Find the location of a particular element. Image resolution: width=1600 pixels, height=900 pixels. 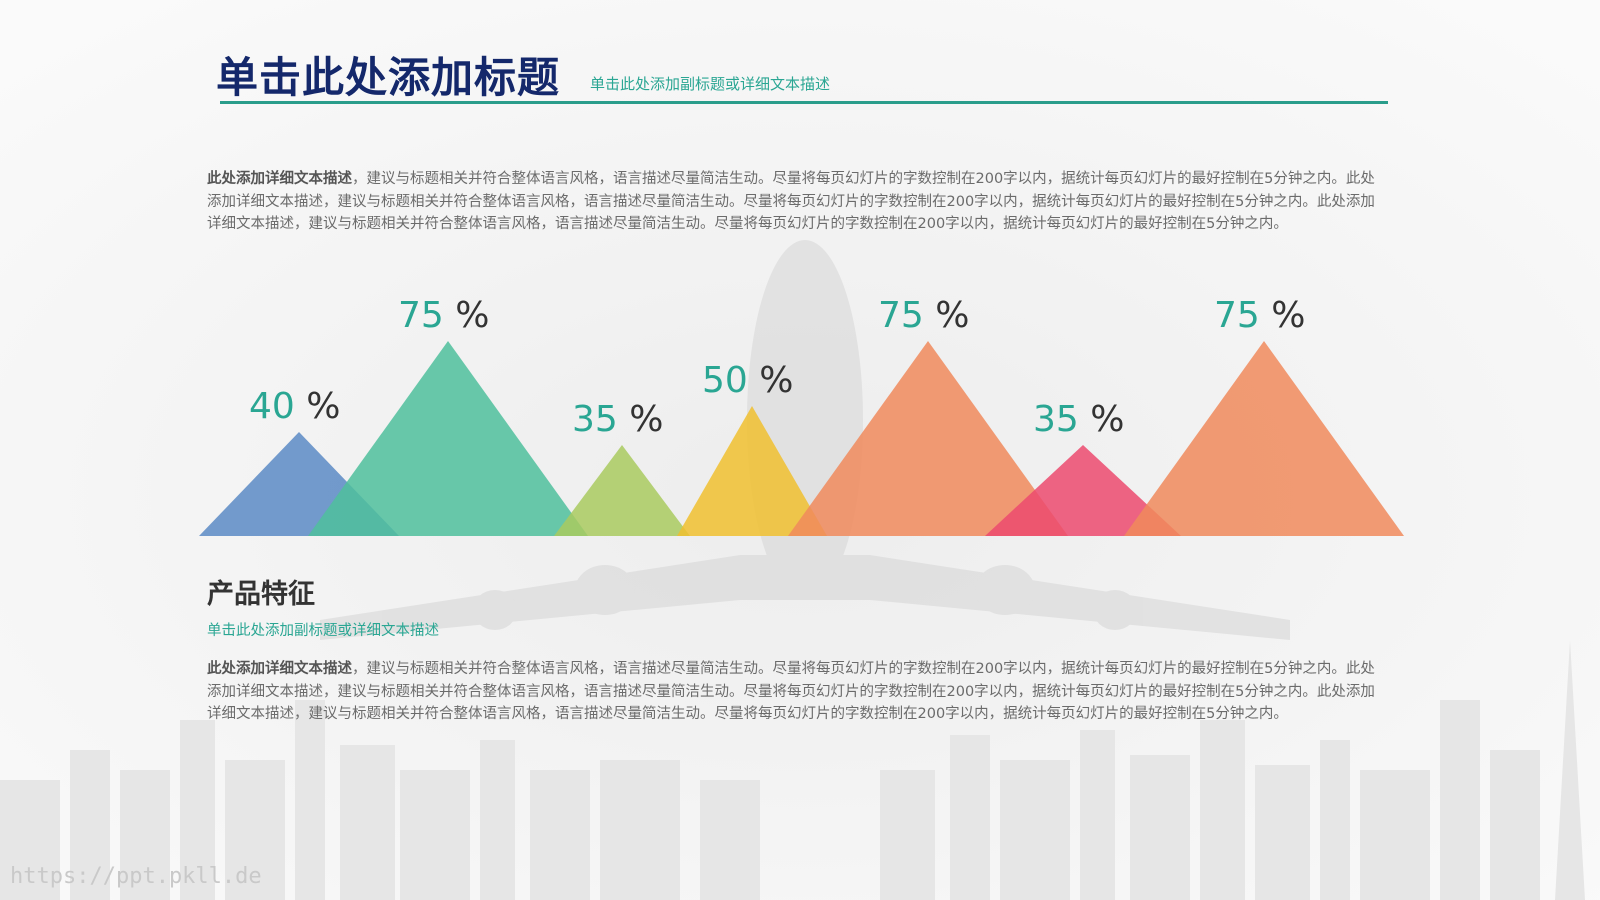

section-subtitle: 单击此处添加副标题或详细文本描述 is located at coordinates (323, 631).